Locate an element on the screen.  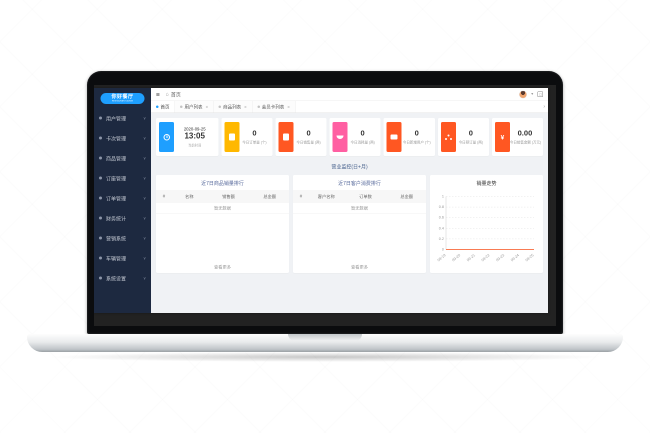
stat-card-orders: 0 今日订单量 (个) is located at coordinates (247, 137).